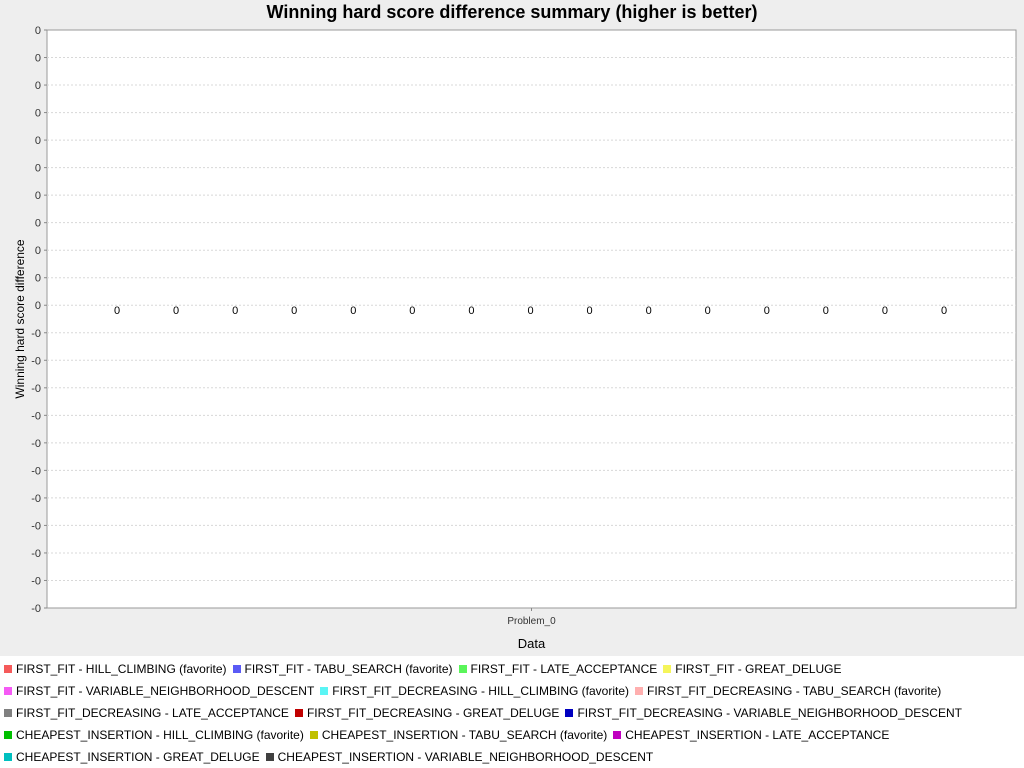 The height and width of the screenshot is (768, 1024). I want to click on legend-item: FIRST_FIT - LATE_ACCEPTANCE, so click(558, 669).